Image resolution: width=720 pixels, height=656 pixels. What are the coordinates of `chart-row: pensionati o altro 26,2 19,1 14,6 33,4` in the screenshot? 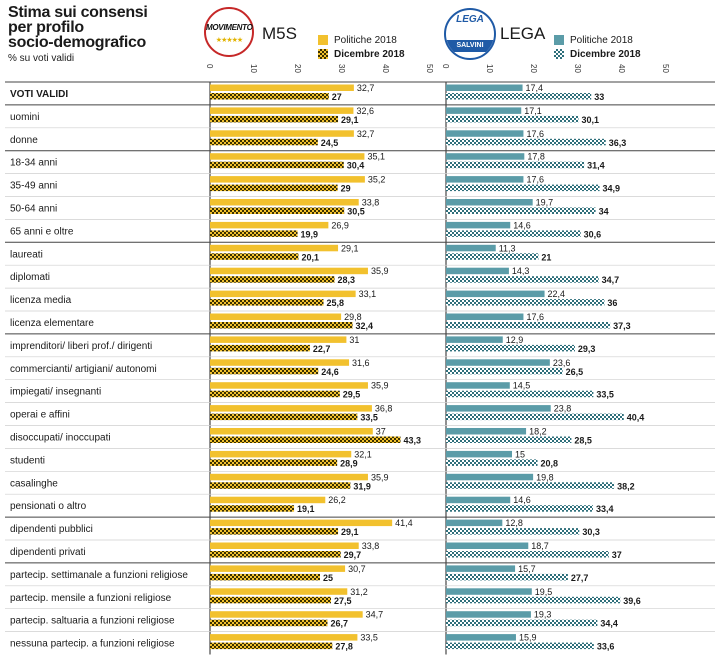 It's located at (360, 503).